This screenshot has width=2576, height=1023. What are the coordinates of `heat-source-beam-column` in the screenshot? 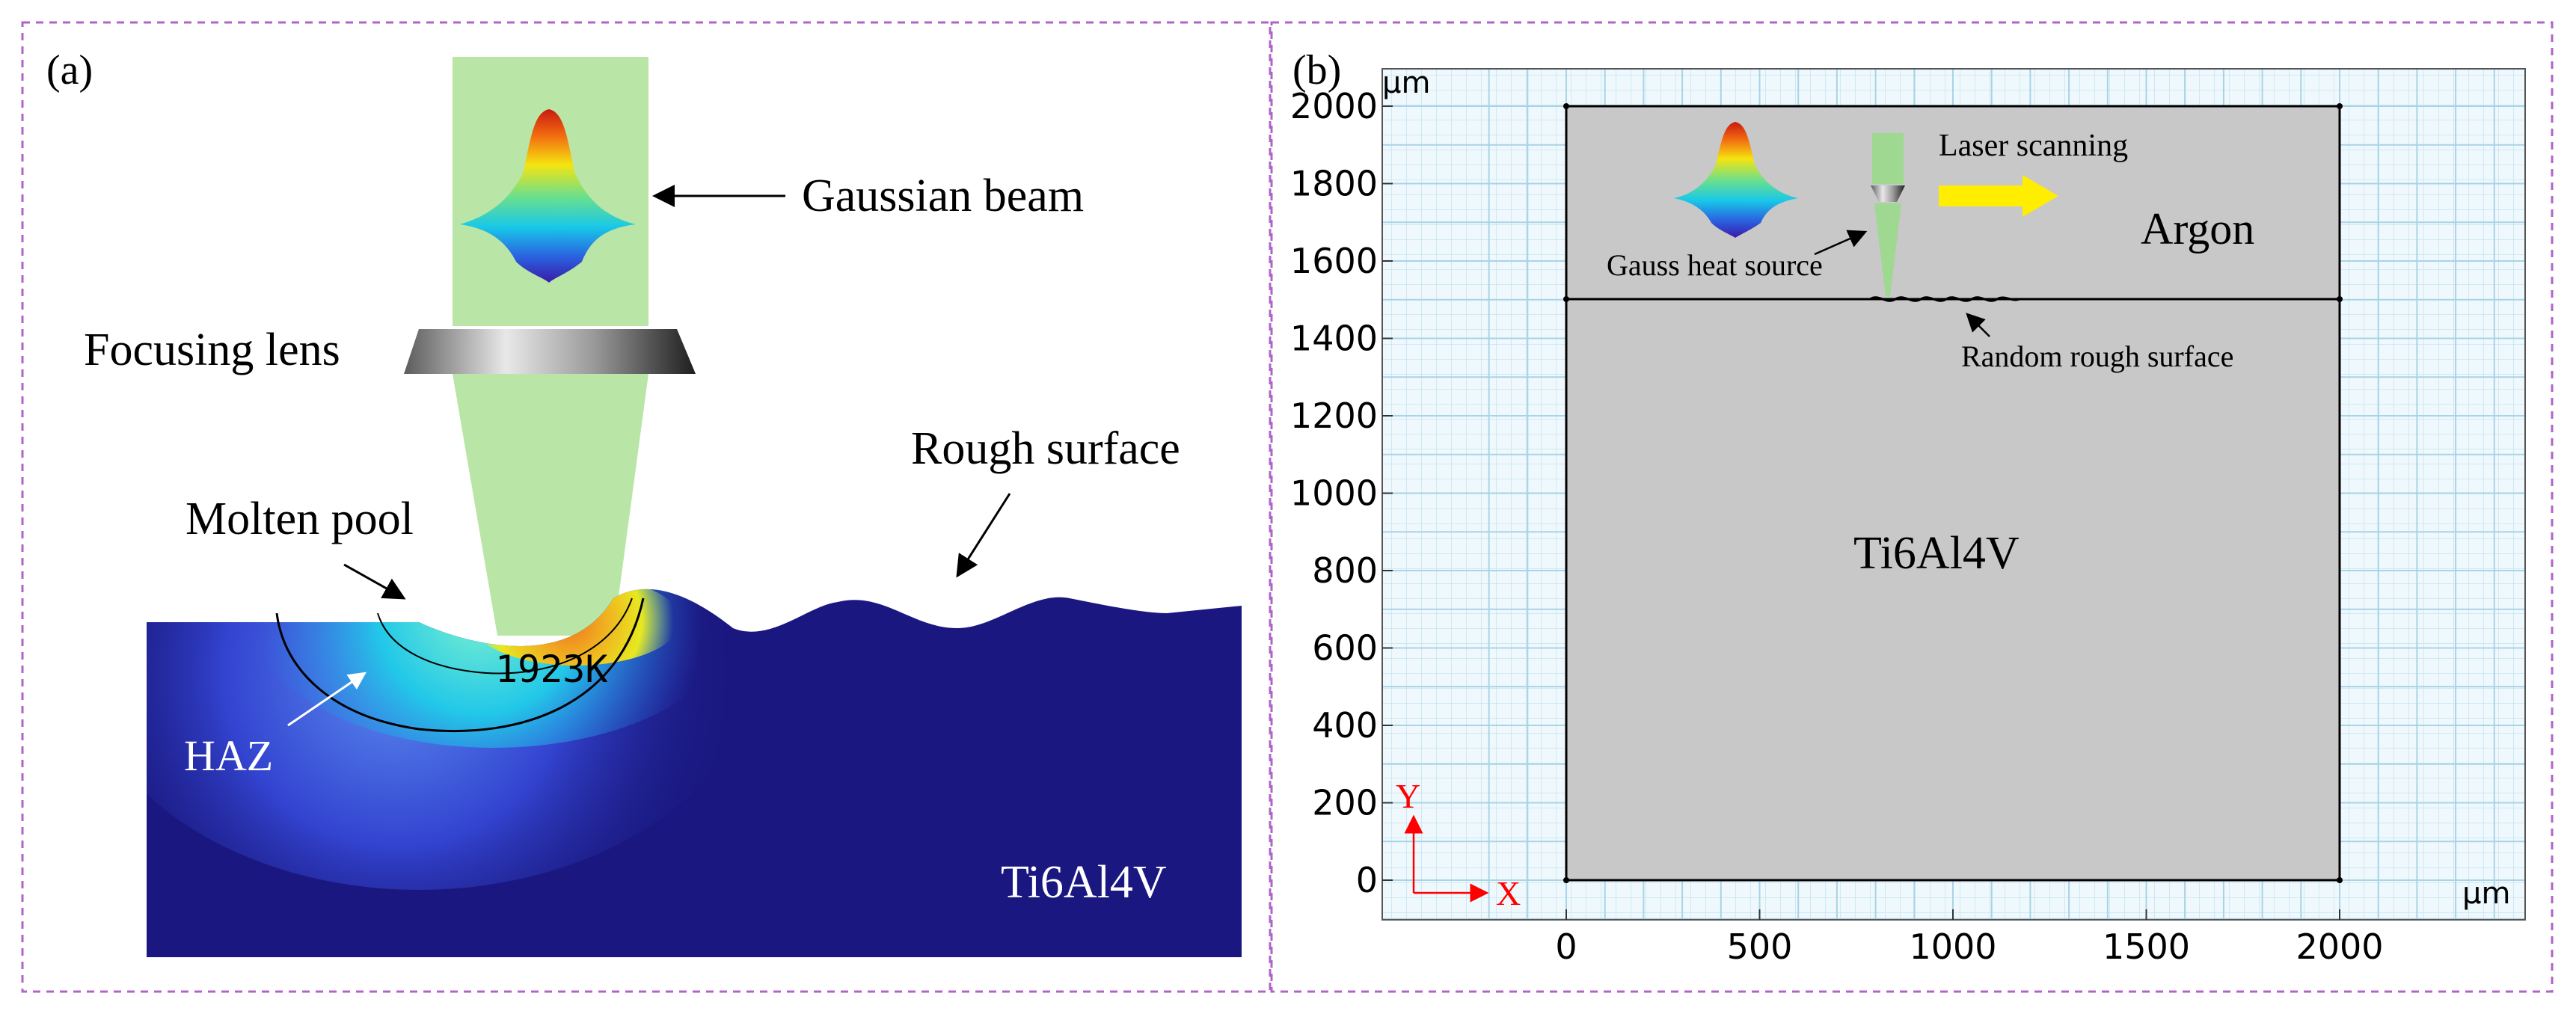 It's located at (1888, 158).